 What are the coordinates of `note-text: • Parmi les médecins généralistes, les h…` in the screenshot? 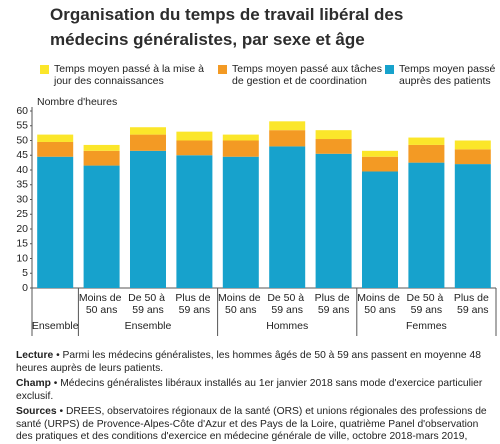 It's located at (248, 362).